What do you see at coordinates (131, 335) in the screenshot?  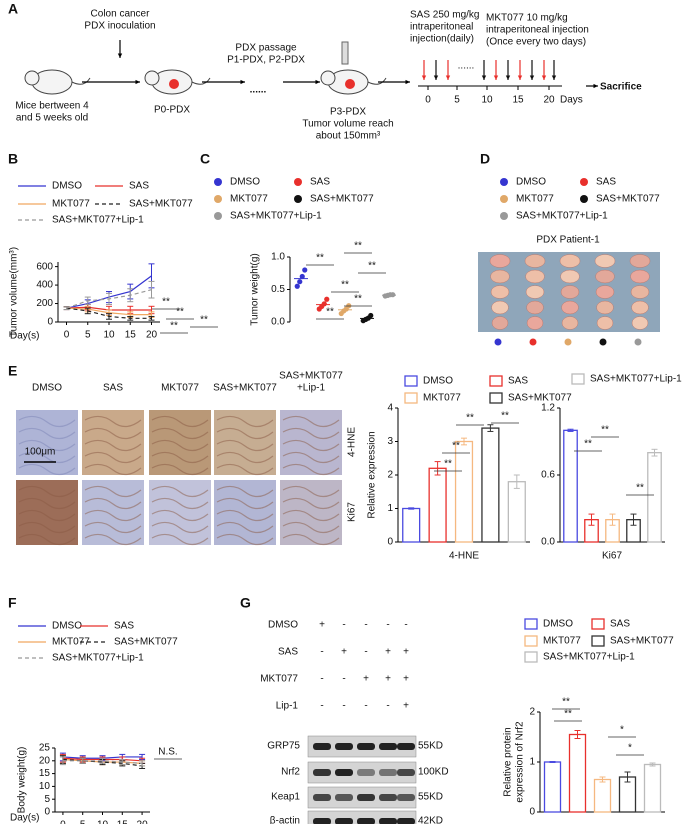 I see `x-tick-label: 15` at bounding box center [131, 335].